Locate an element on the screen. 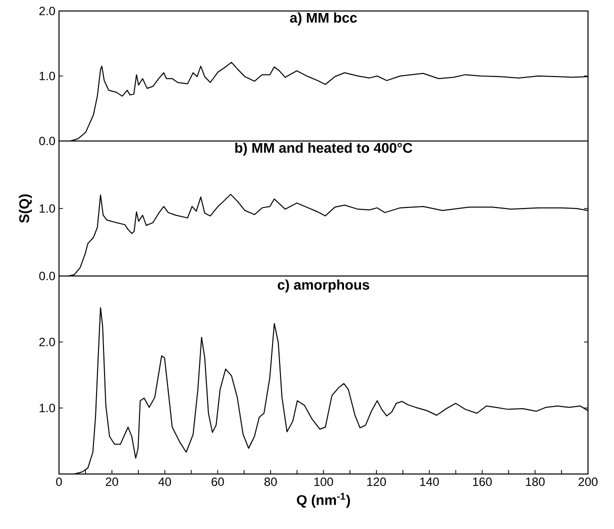  x-tick-label: 60 is located at coordinates (218, 482).